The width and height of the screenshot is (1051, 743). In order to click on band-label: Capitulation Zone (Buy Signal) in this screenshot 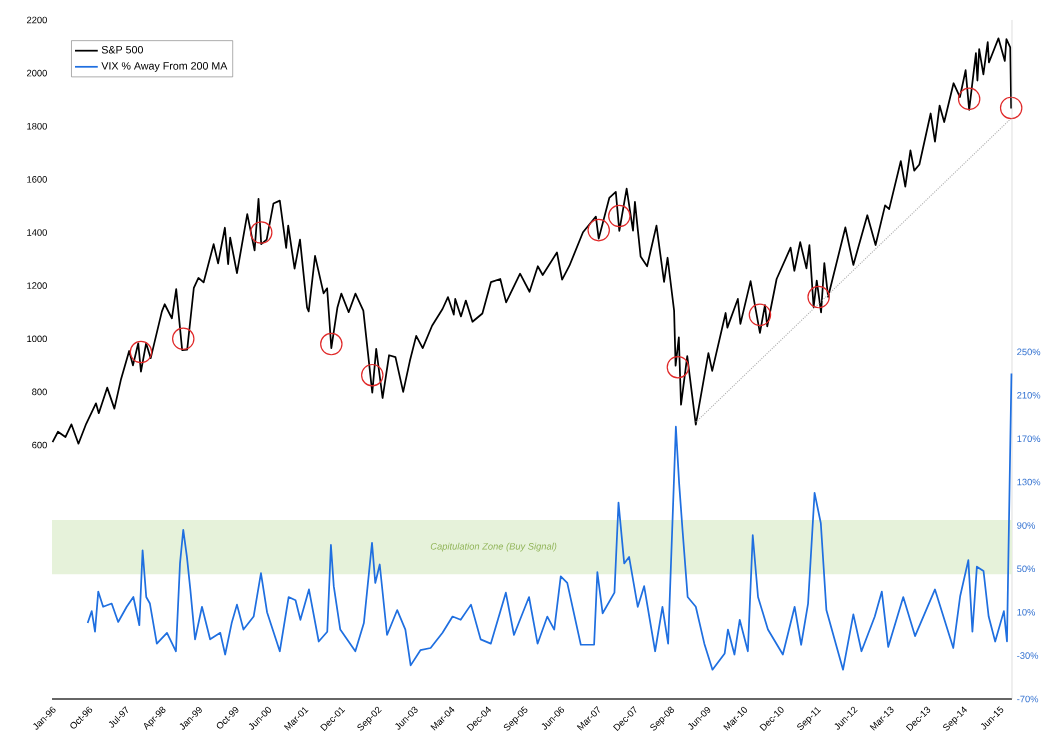, I will do `click(493, 547)`.